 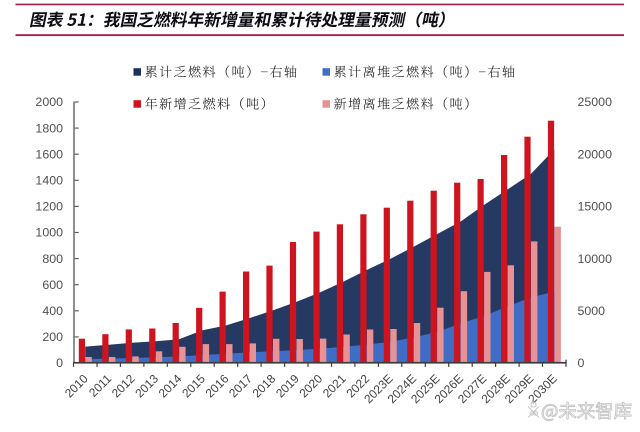 What do you see at coordinates (595, 102) in the screenshot?
I see `svg-text: 25000` at bounding box center [595, 102].